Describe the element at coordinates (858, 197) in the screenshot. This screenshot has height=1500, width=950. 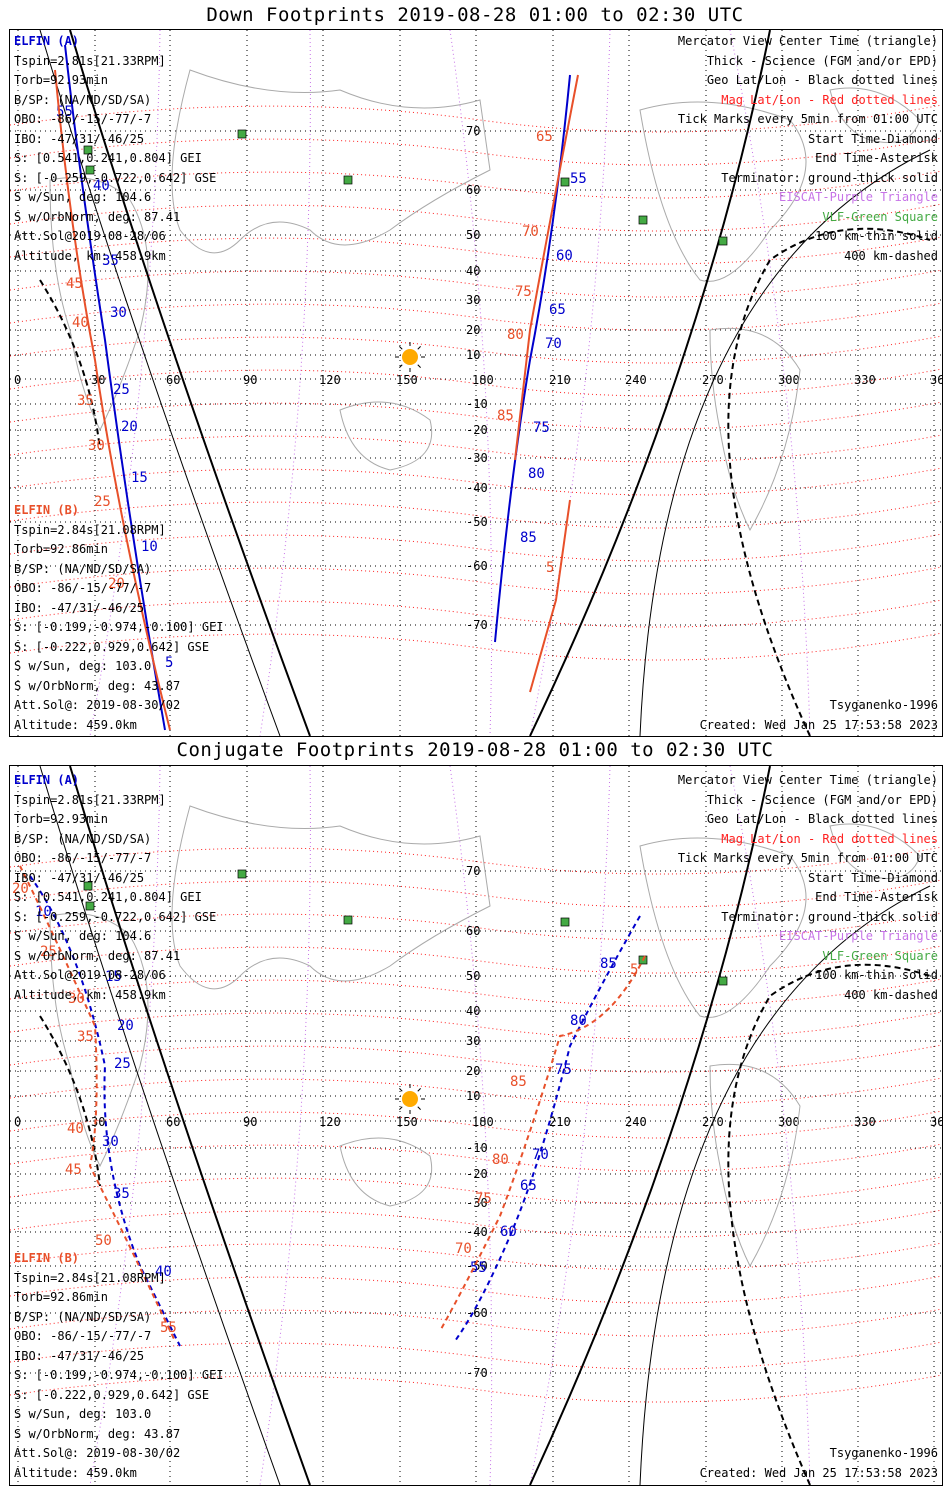
I see `legend-item: EISCAT-Purple Triangle` at that location.